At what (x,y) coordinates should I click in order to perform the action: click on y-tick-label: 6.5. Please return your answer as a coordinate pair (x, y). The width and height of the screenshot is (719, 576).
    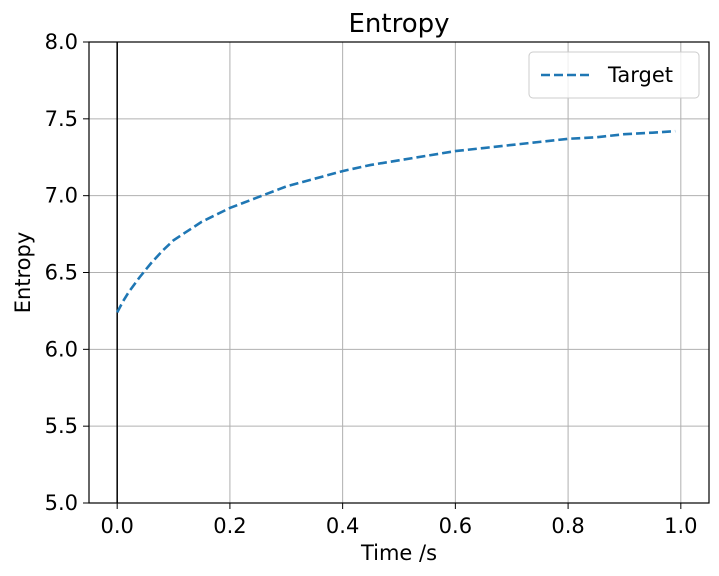
    Looking at the image, I should click on (61, 273).